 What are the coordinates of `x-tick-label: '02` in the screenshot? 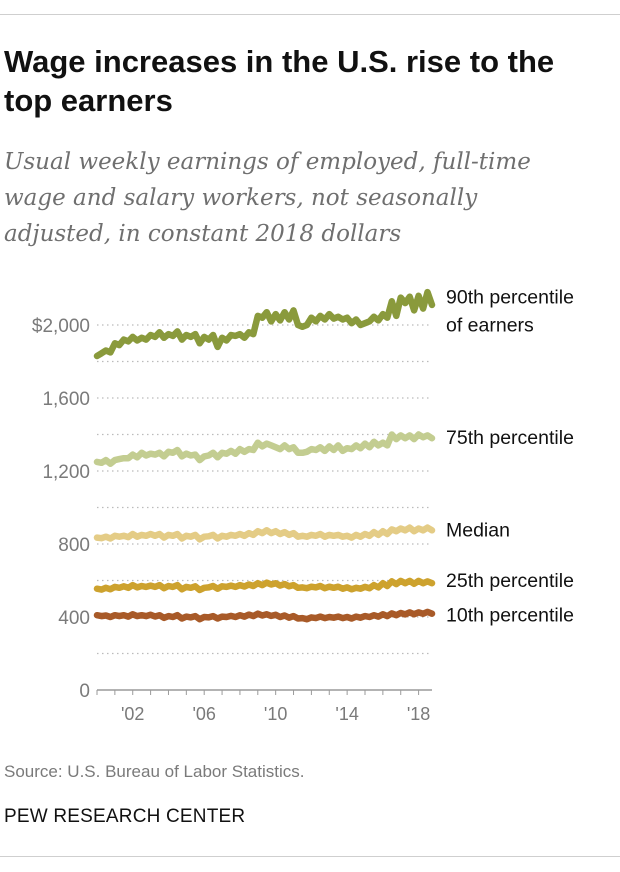 It's located at (132, 714).